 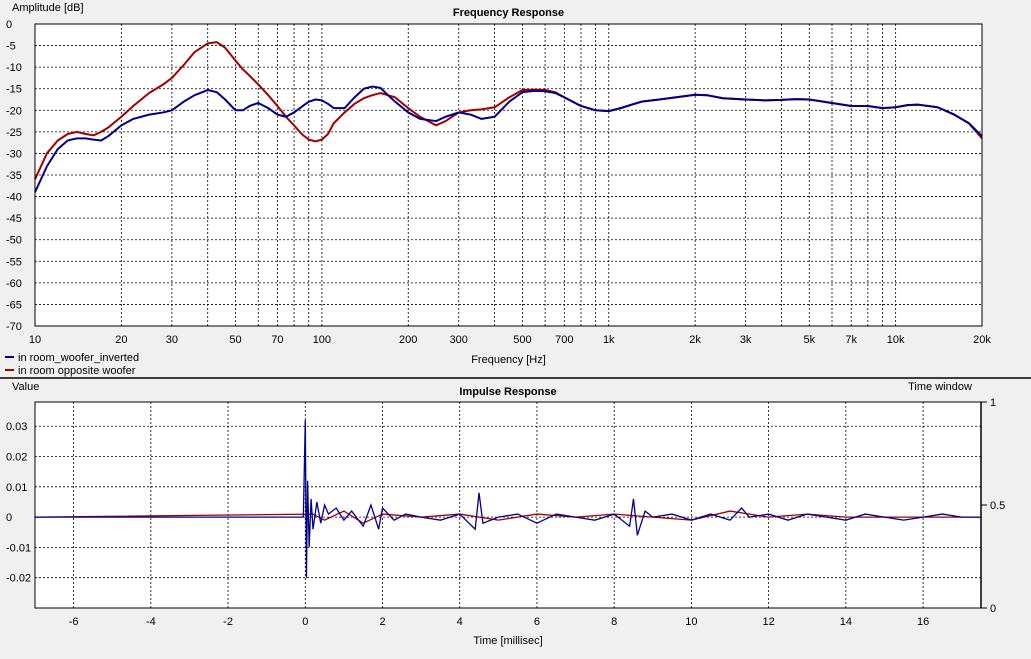 I want to click on frequency-ytick-label: -55, so click(x=14, y=262).